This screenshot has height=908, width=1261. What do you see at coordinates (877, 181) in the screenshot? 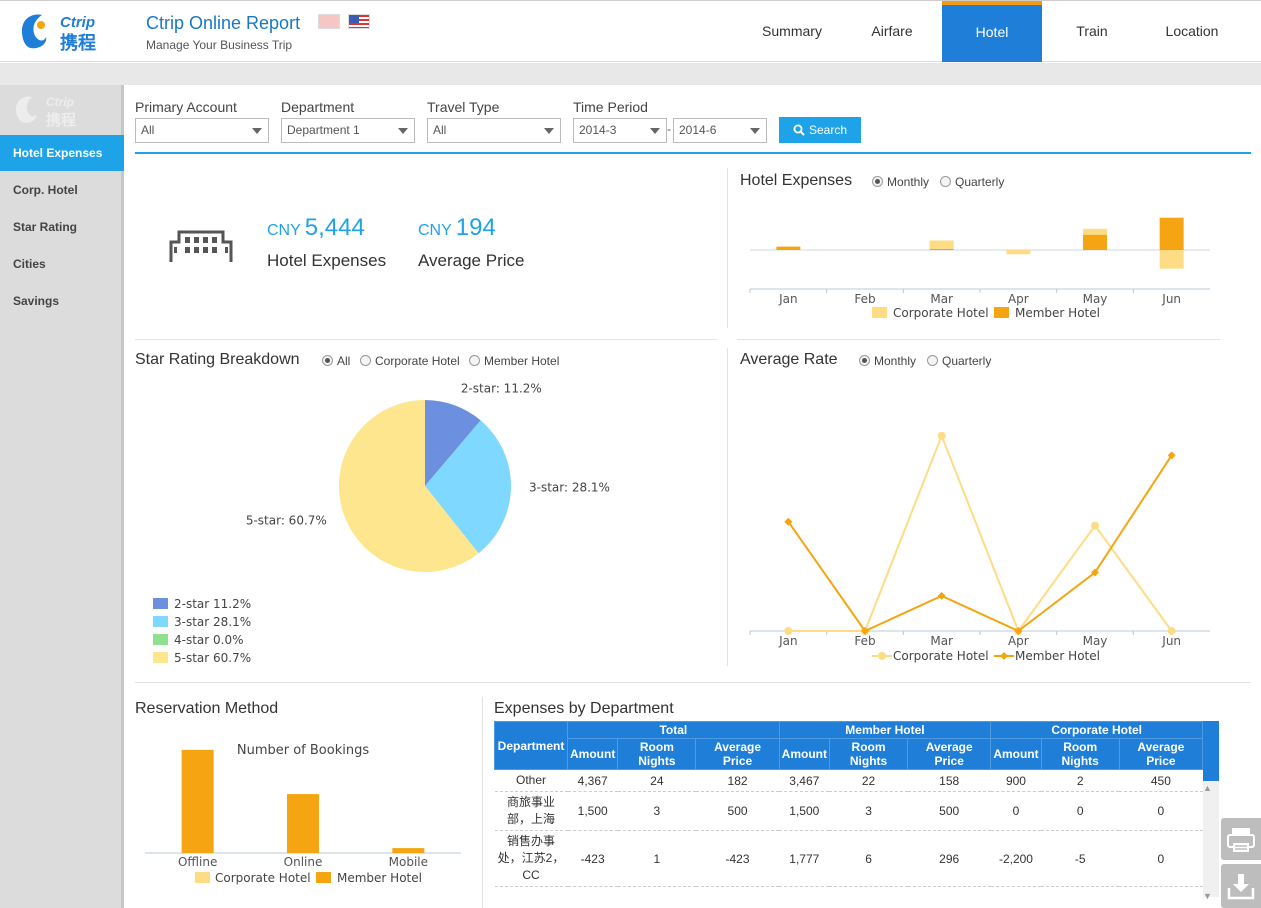
I see `radio-checked-icon` at bounding box center [877, 181].